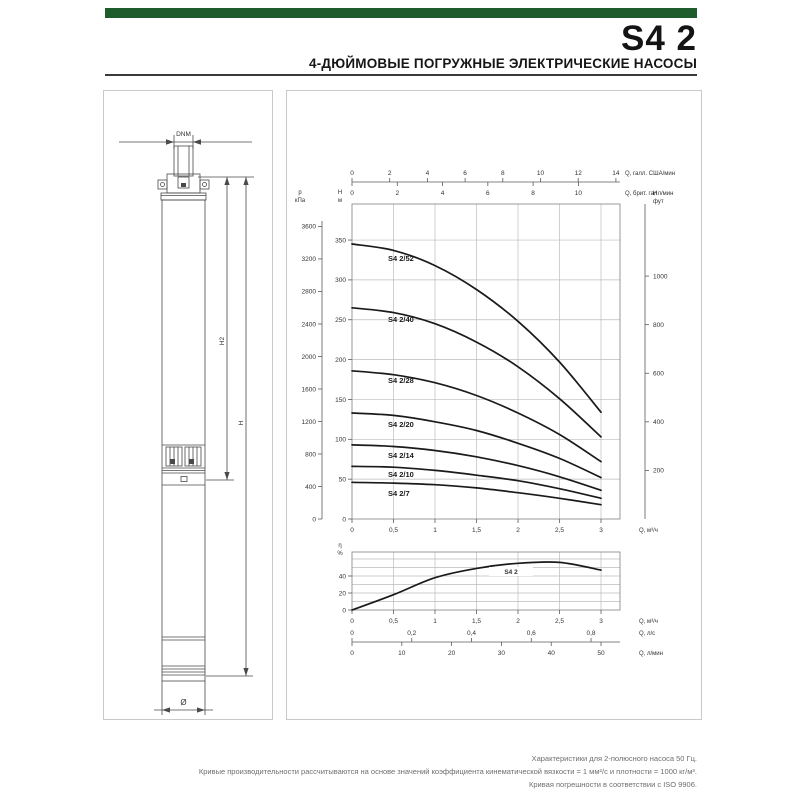 Image resolution: width=800 pixels, height=800 pixels. Describe the element at coordinates (343, 479) in the screenshot. I see `head-m-tick: 50` at that location.